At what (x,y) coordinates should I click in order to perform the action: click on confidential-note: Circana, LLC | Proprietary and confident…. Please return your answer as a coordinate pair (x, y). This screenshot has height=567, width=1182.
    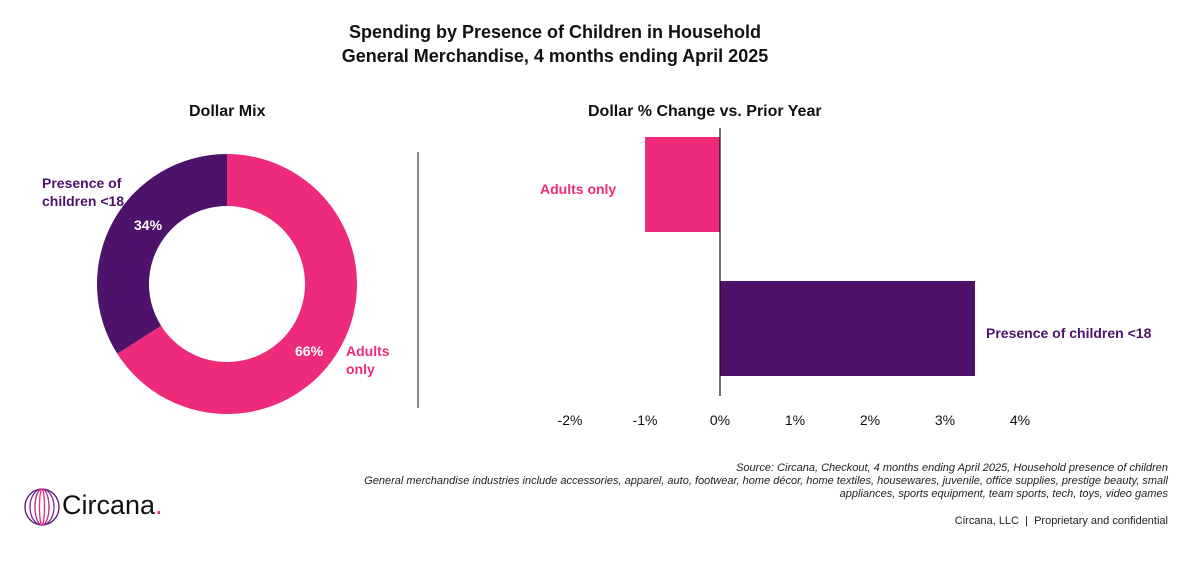
    Looking at the image, I should click on (1061, 521).